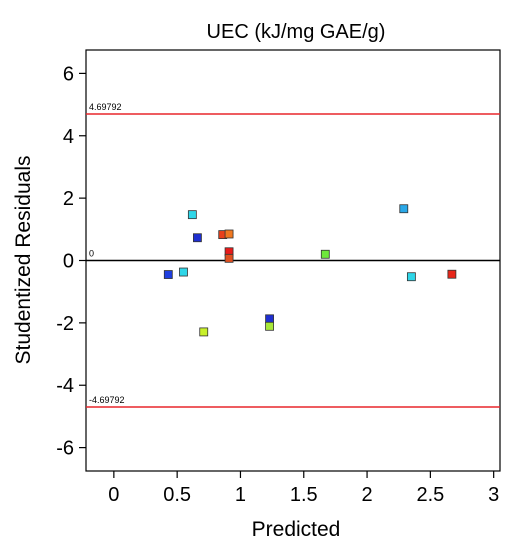 This screenshot has width=524, height=550. I want to click on x-tick-label: 2.5, so click(430, 495).